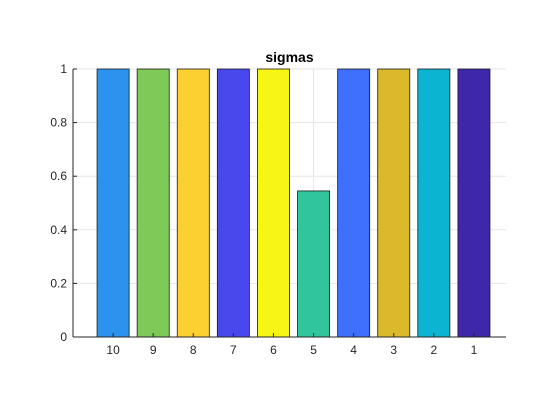  Describe the element at coordinates (289, 57) in the screenshot. I see `chart-title: sigmas` at that location.